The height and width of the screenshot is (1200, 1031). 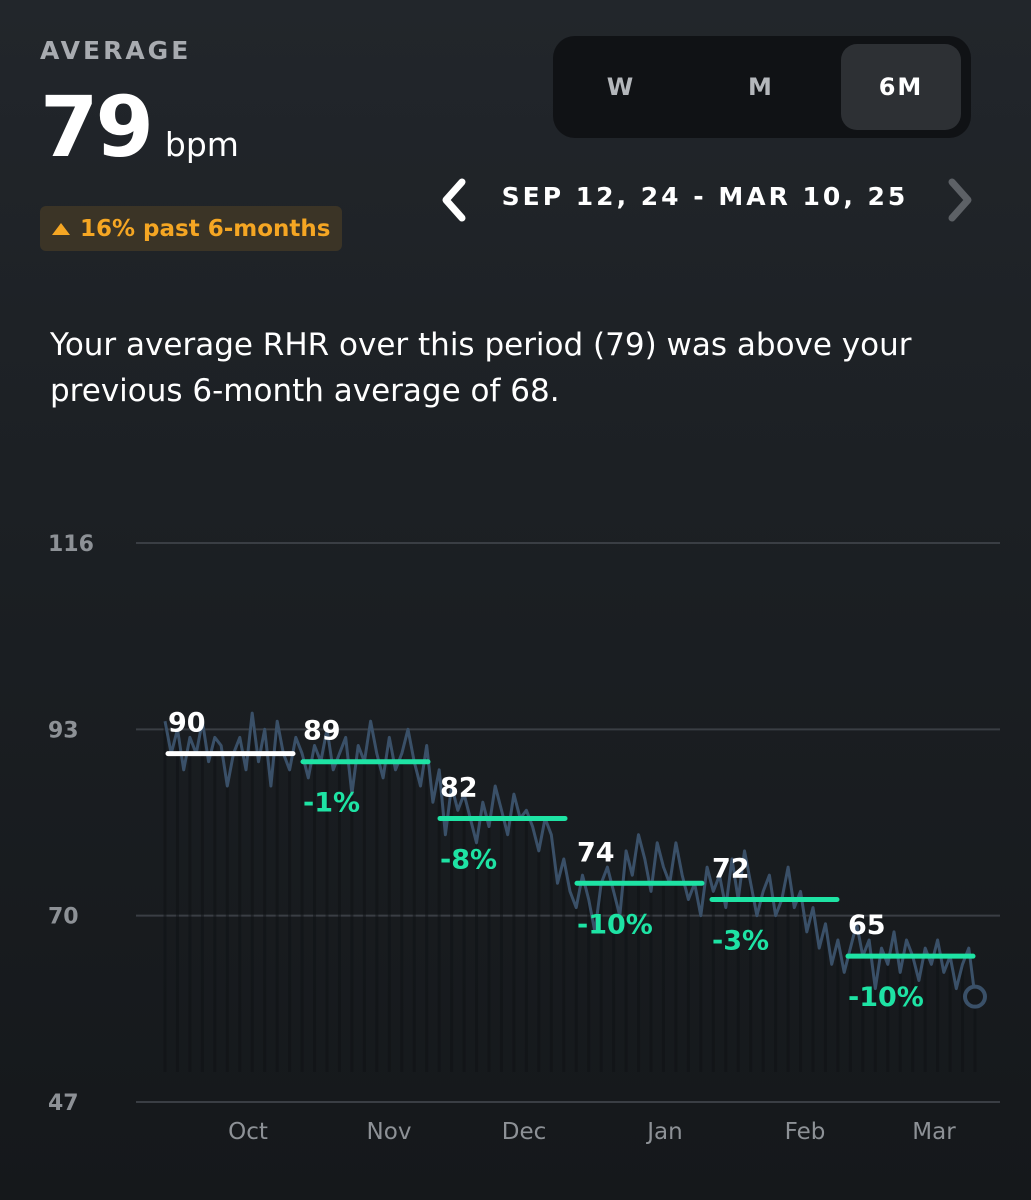 I want to click on x-tick-label: Dec, so click(x=524, y=1132).